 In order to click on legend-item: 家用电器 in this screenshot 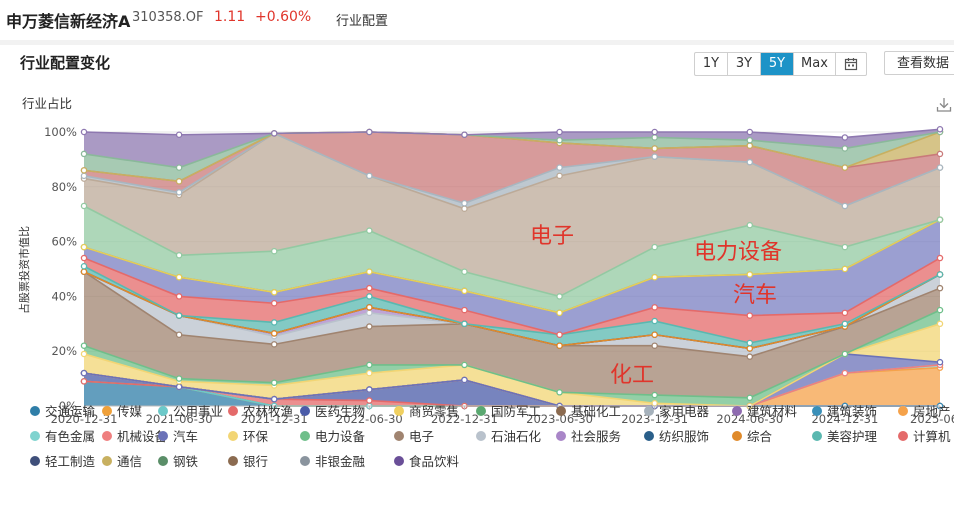, I will do `click(676, 410)`.